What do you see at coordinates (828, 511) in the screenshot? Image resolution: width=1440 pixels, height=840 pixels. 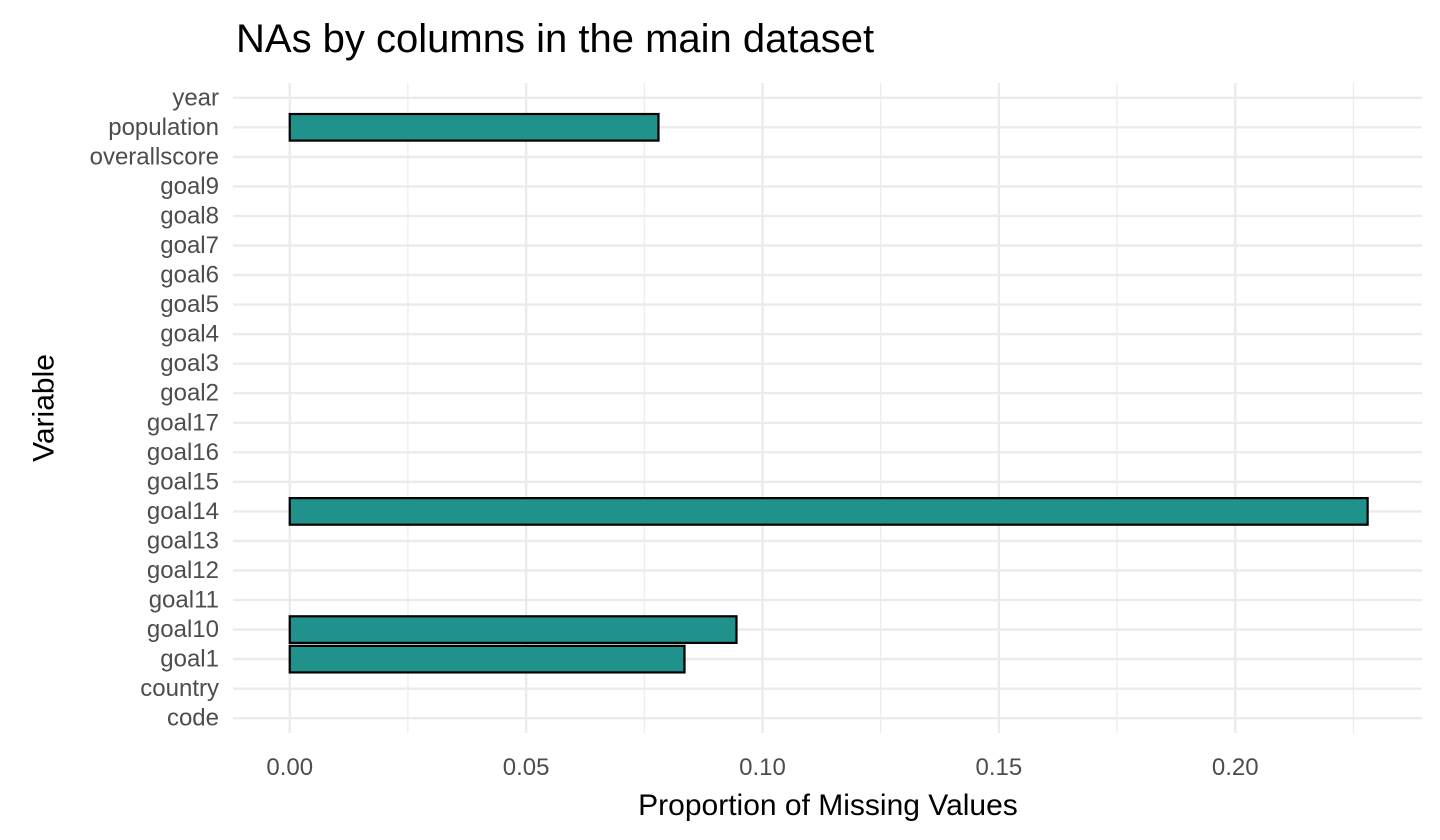 I see `bar-goal14` at bounding box center [828, 511].